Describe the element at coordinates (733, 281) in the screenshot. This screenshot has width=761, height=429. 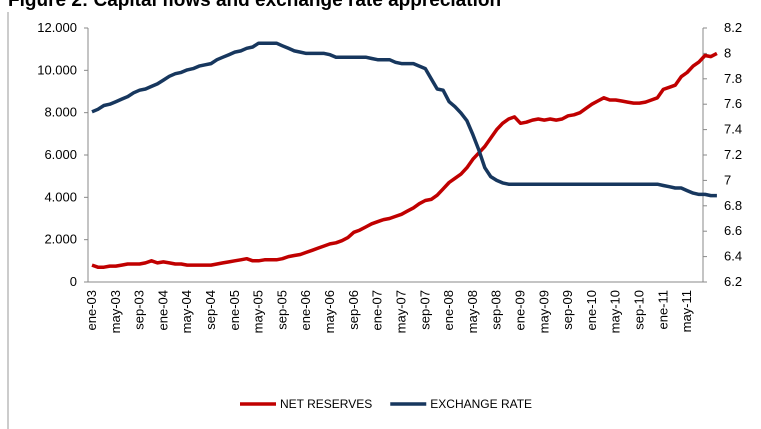
I see `y2-tick-label: 6.2` at that location.